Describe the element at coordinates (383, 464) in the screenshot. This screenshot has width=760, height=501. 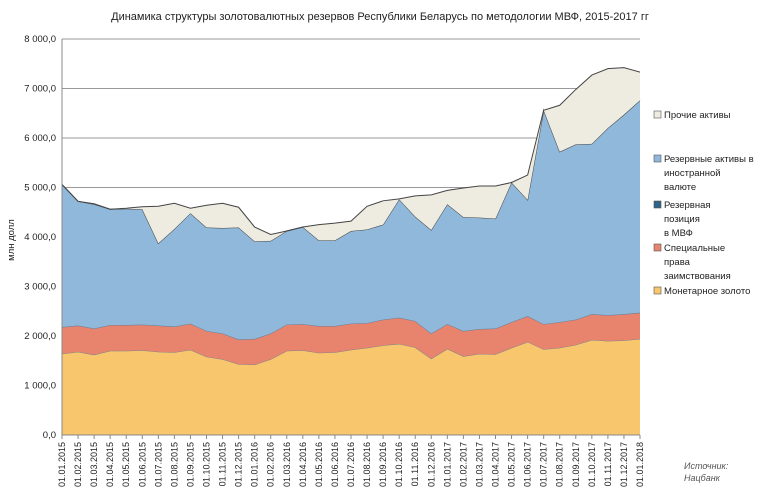
I see `x-tick-label: 01.09.2016` at that location.